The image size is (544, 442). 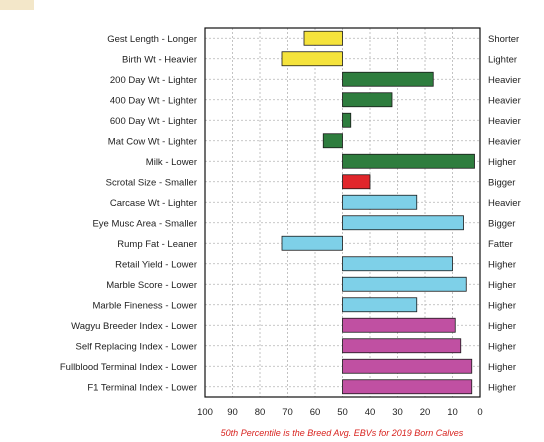 What do you see at coordinates (153, 80) in the screenshot?
I see `left-label: 200 Day Wt - Lighter` at bounding box center [153, 80].